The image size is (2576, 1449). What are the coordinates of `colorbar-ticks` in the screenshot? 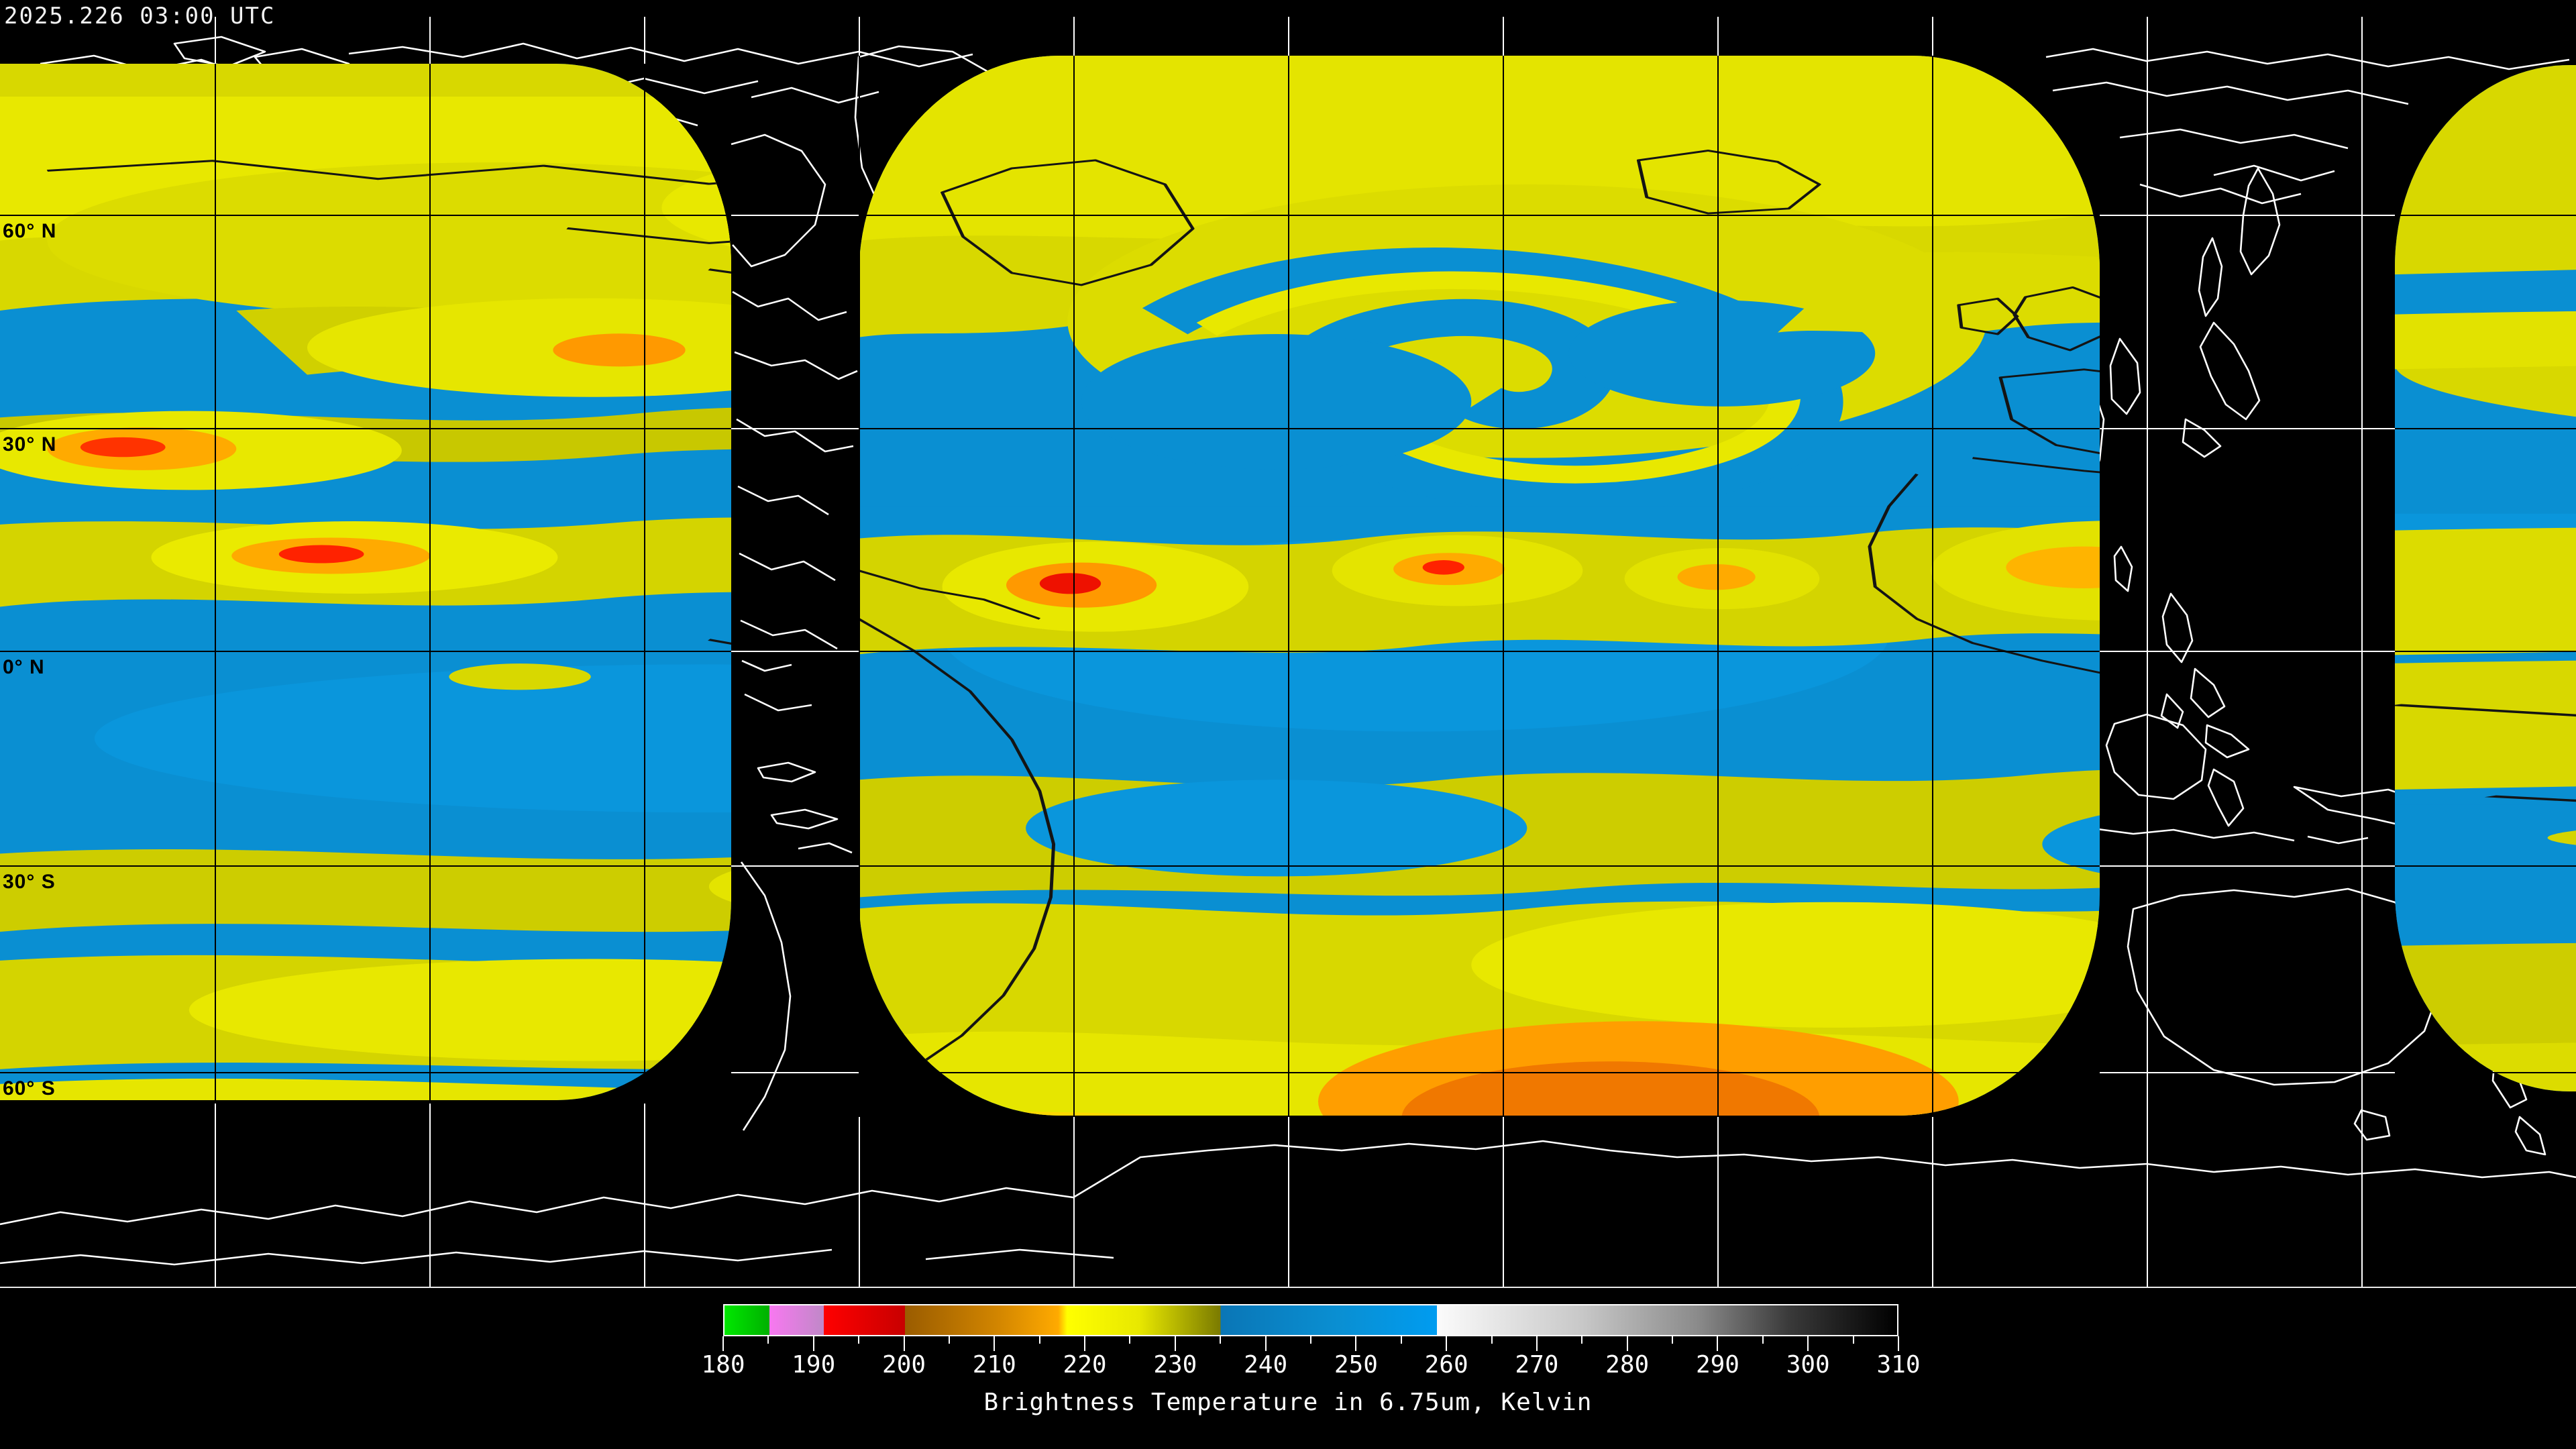 It's located at (1310, 1343).